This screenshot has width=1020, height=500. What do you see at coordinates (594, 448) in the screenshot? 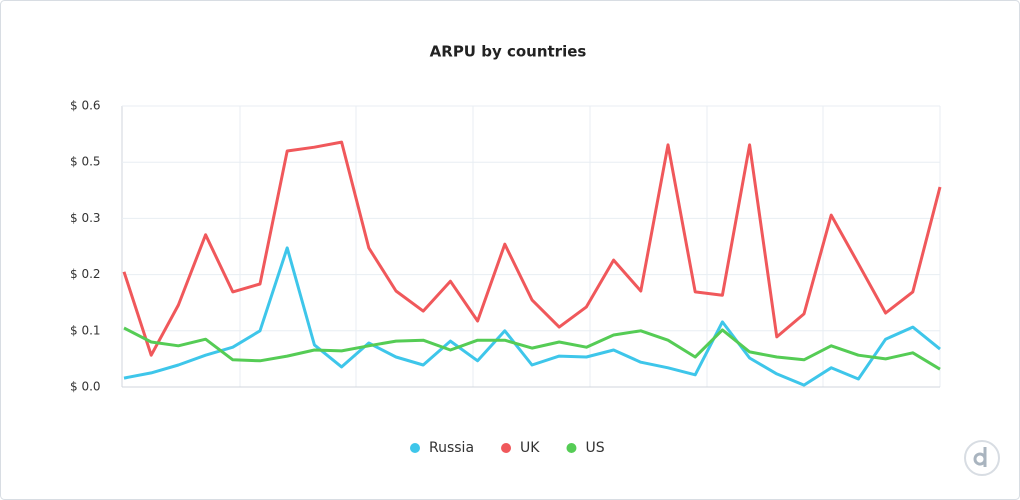
I see `legend-text: US` at bounding box center [594, 448].